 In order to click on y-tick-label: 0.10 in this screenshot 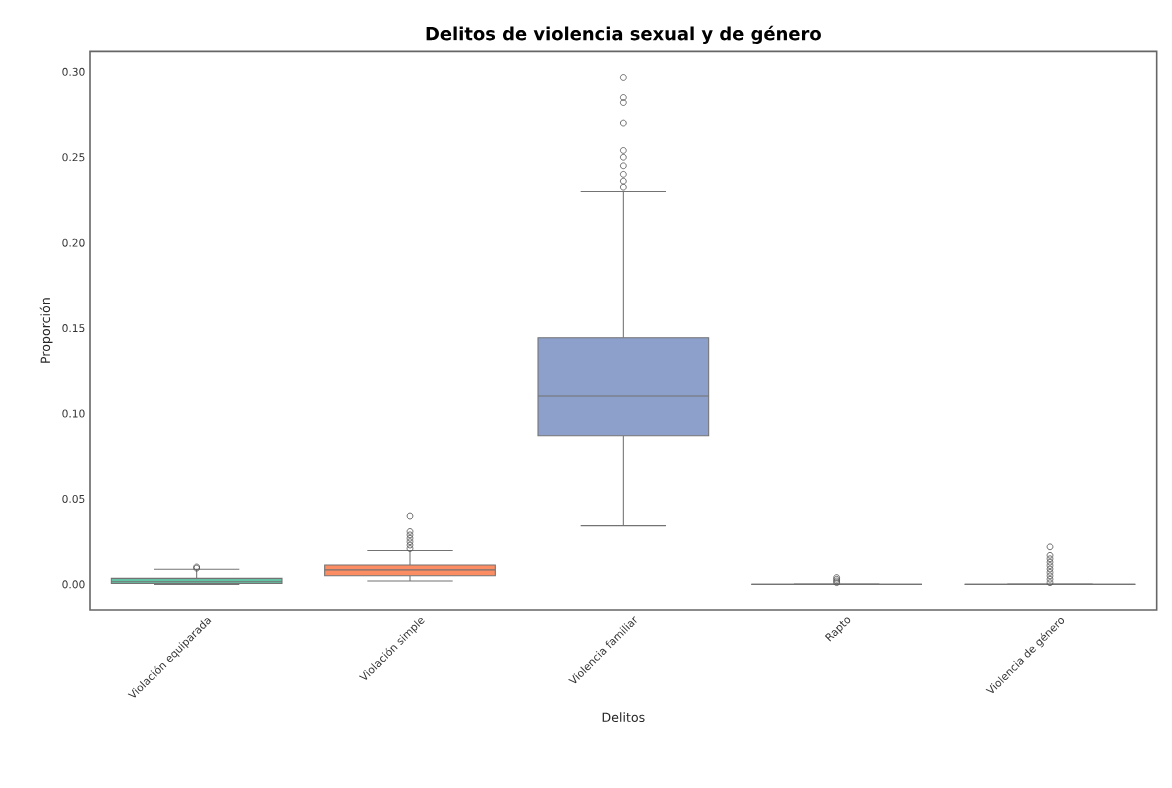, I will do `click(73, 413)`.